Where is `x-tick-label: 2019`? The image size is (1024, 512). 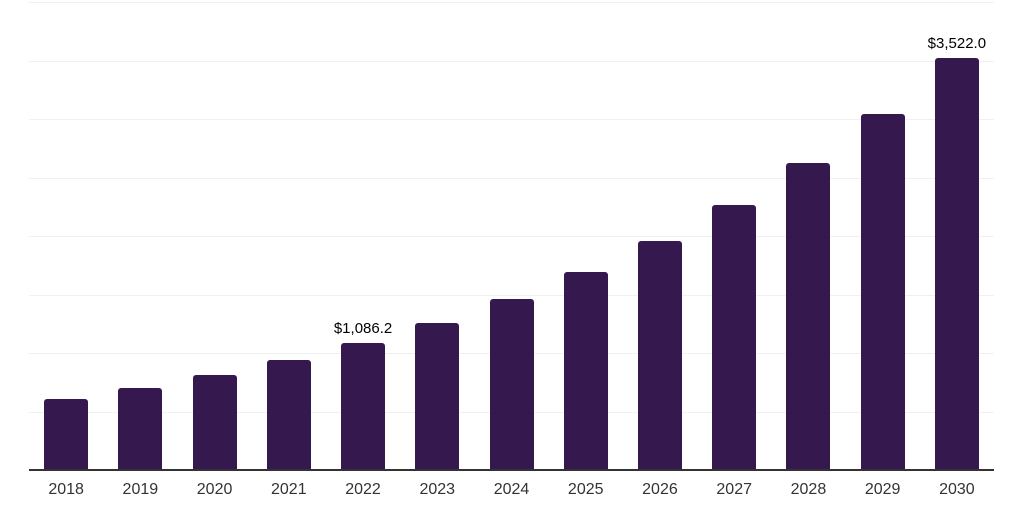
x-tick-label: 2019 is located at coordinates (140, 489).